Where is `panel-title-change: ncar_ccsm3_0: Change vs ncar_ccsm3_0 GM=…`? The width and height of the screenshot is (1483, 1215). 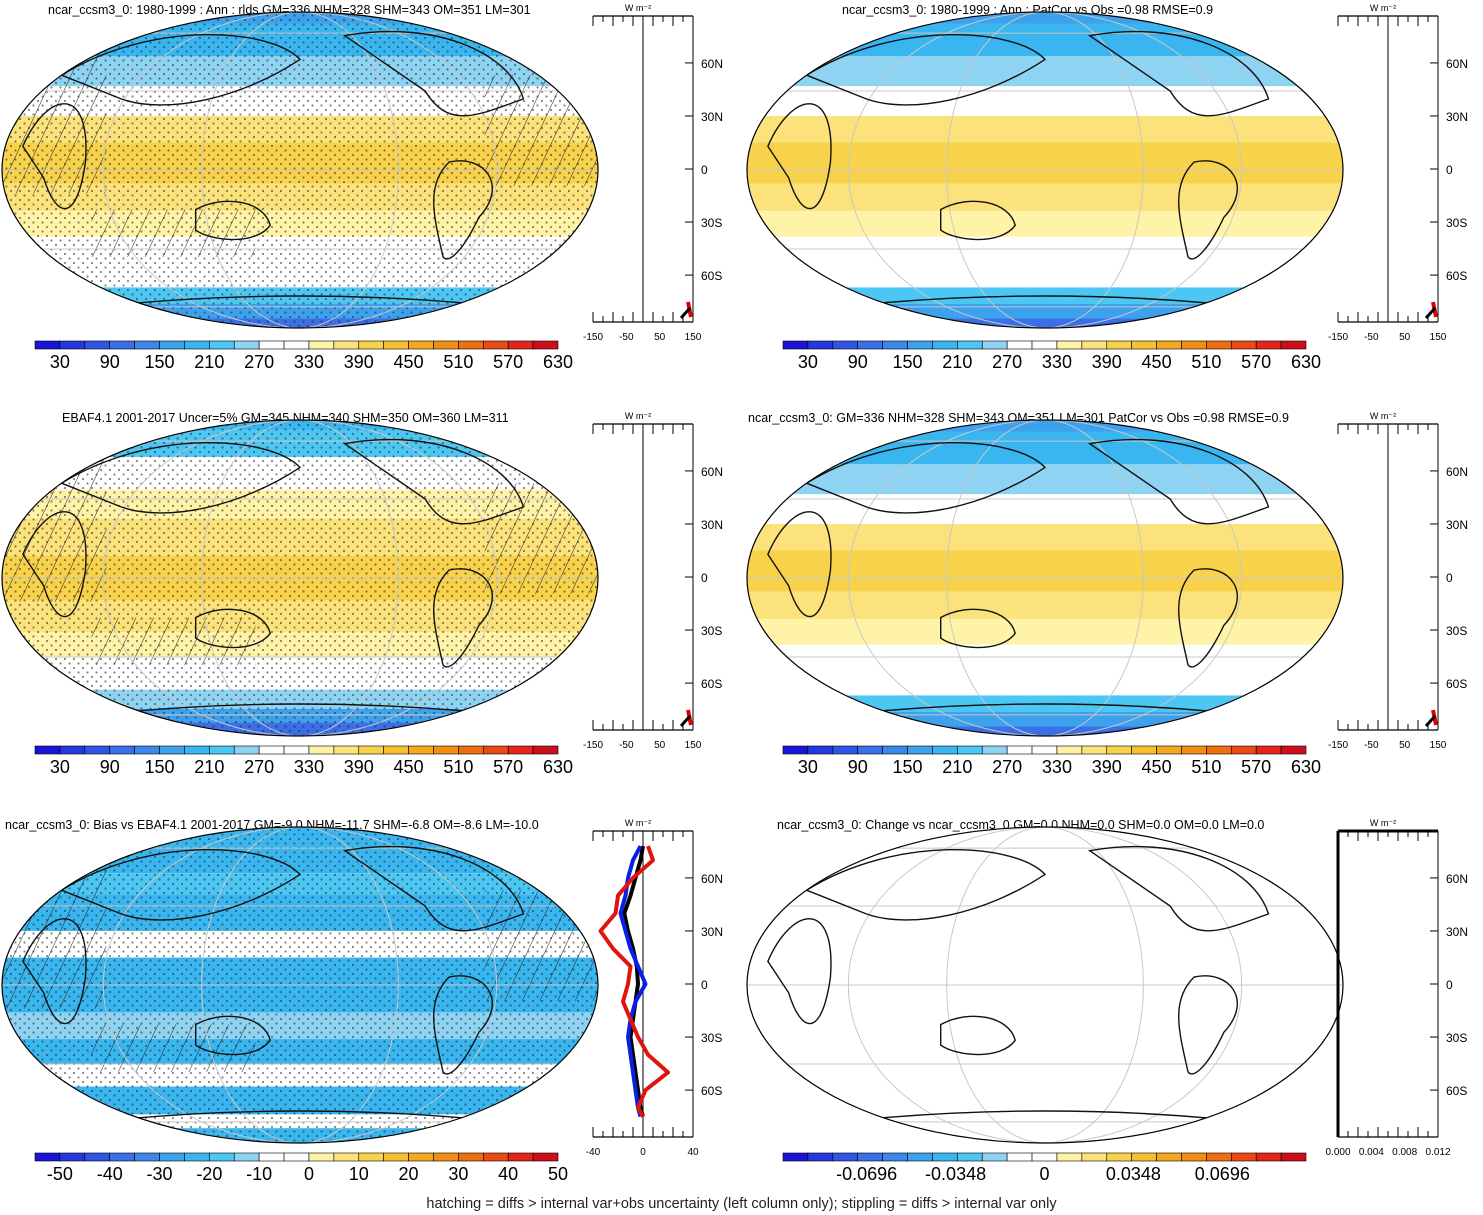 panel-title-change: ncar_ccsm3_0: Change vs ncar_ccsm3_0 GM=… is located at coordinates (1021, 825).